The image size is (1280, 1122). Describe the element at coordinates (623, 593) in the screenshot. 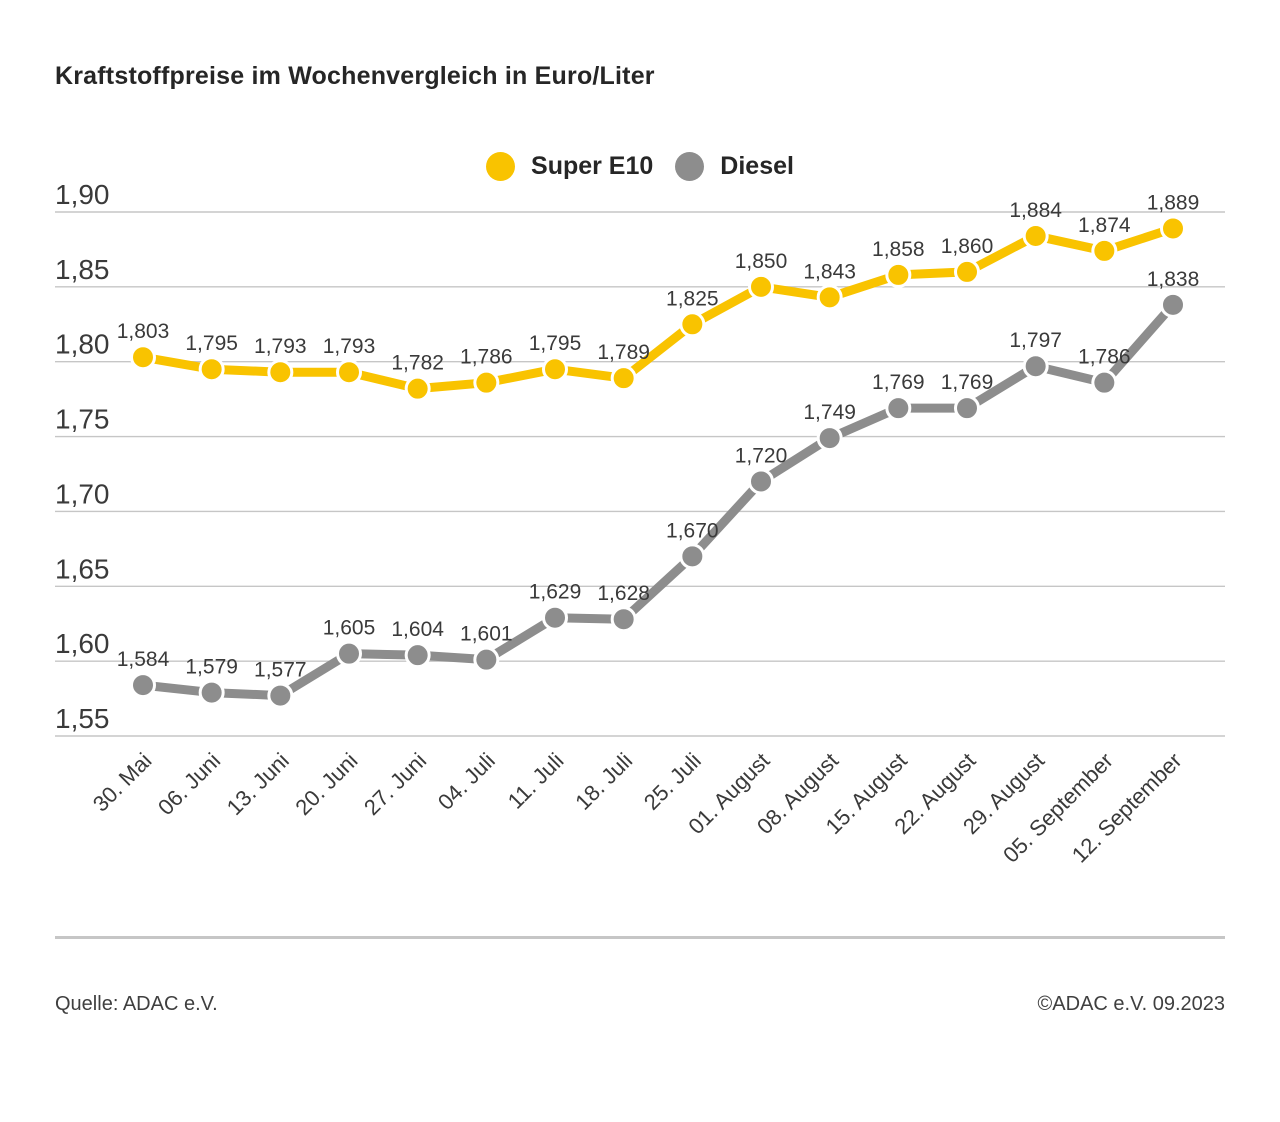

I see `data-point-label: 1,628` at that location.